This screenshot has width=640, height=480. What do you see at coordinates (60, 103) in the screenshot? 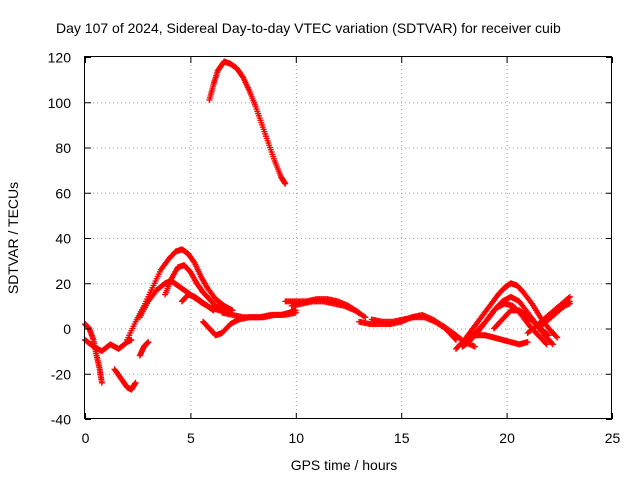
I see `y-tick-label: 100` at bounding box center [60, 103].